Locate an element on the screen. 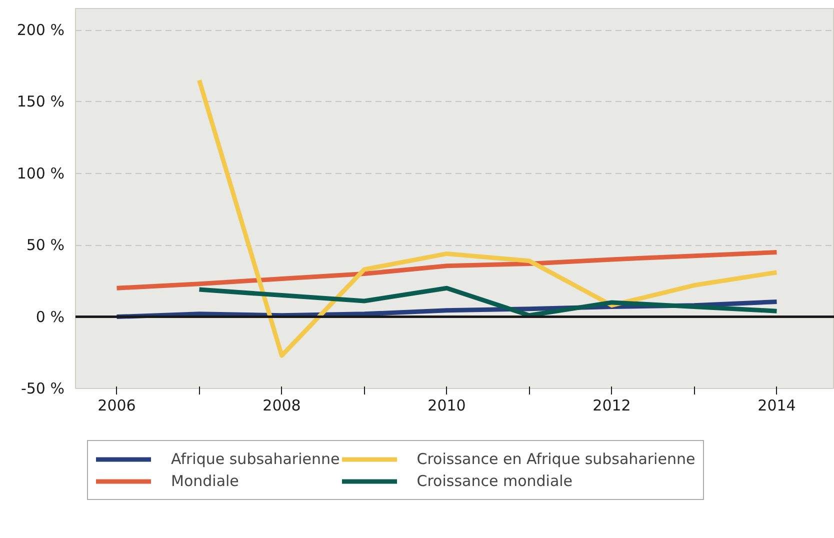  legend-label: Mondiale is located at coordinates (205, 481).